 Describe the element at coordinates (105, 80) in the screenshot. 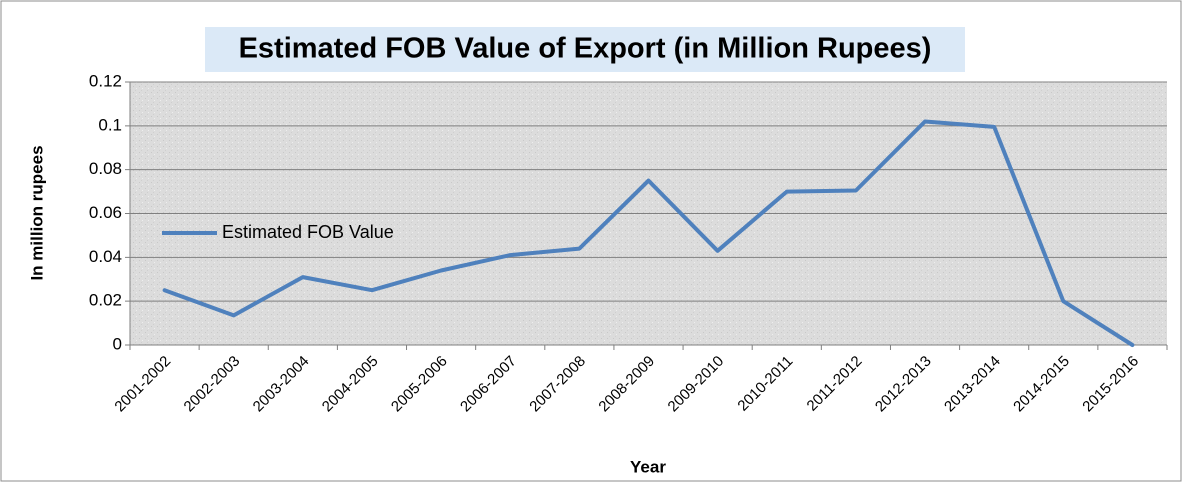

I see `y-tick-label: 0.12` at that location.